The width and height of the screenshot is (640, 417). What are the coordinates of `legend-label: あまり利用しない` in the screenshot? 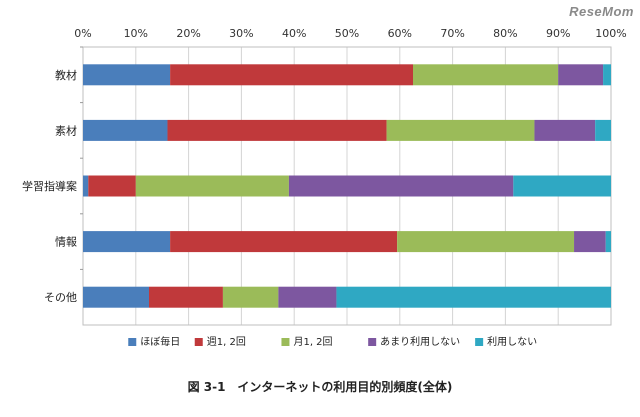 It's located at (420, 342).